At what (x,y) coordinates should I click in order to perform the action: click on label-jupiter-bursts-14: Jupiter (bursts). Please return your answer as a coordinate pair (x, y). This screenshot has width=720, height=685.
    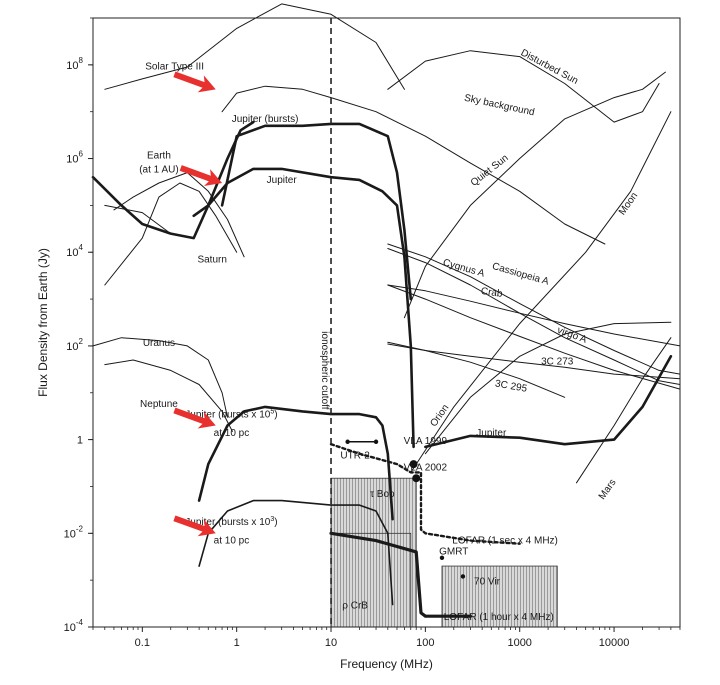
    Looking at the image, I should click on (265, 119).